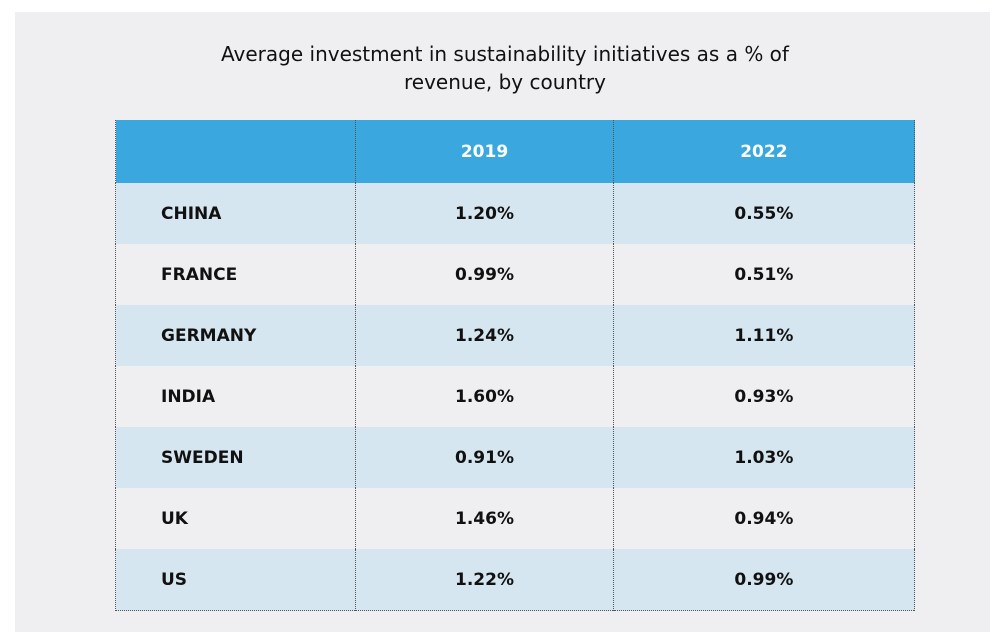 The image size is (1005, 642). What do you see at coordinates (235, 274) in the screenshot?
I see `row-label: FRANCE` at bounding box center [235, 274].